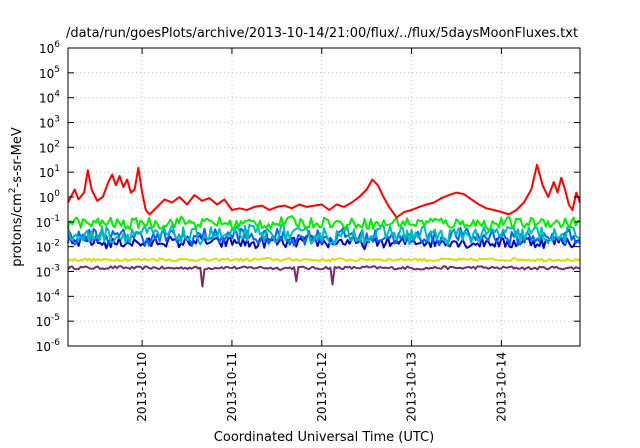 Image resolution: width=640 pixels, height=448 pixels. What do you see at coordinates (57, 194) in the screenshot?
I see `y-tick-exp: 0` at bounding box center [57, 194].